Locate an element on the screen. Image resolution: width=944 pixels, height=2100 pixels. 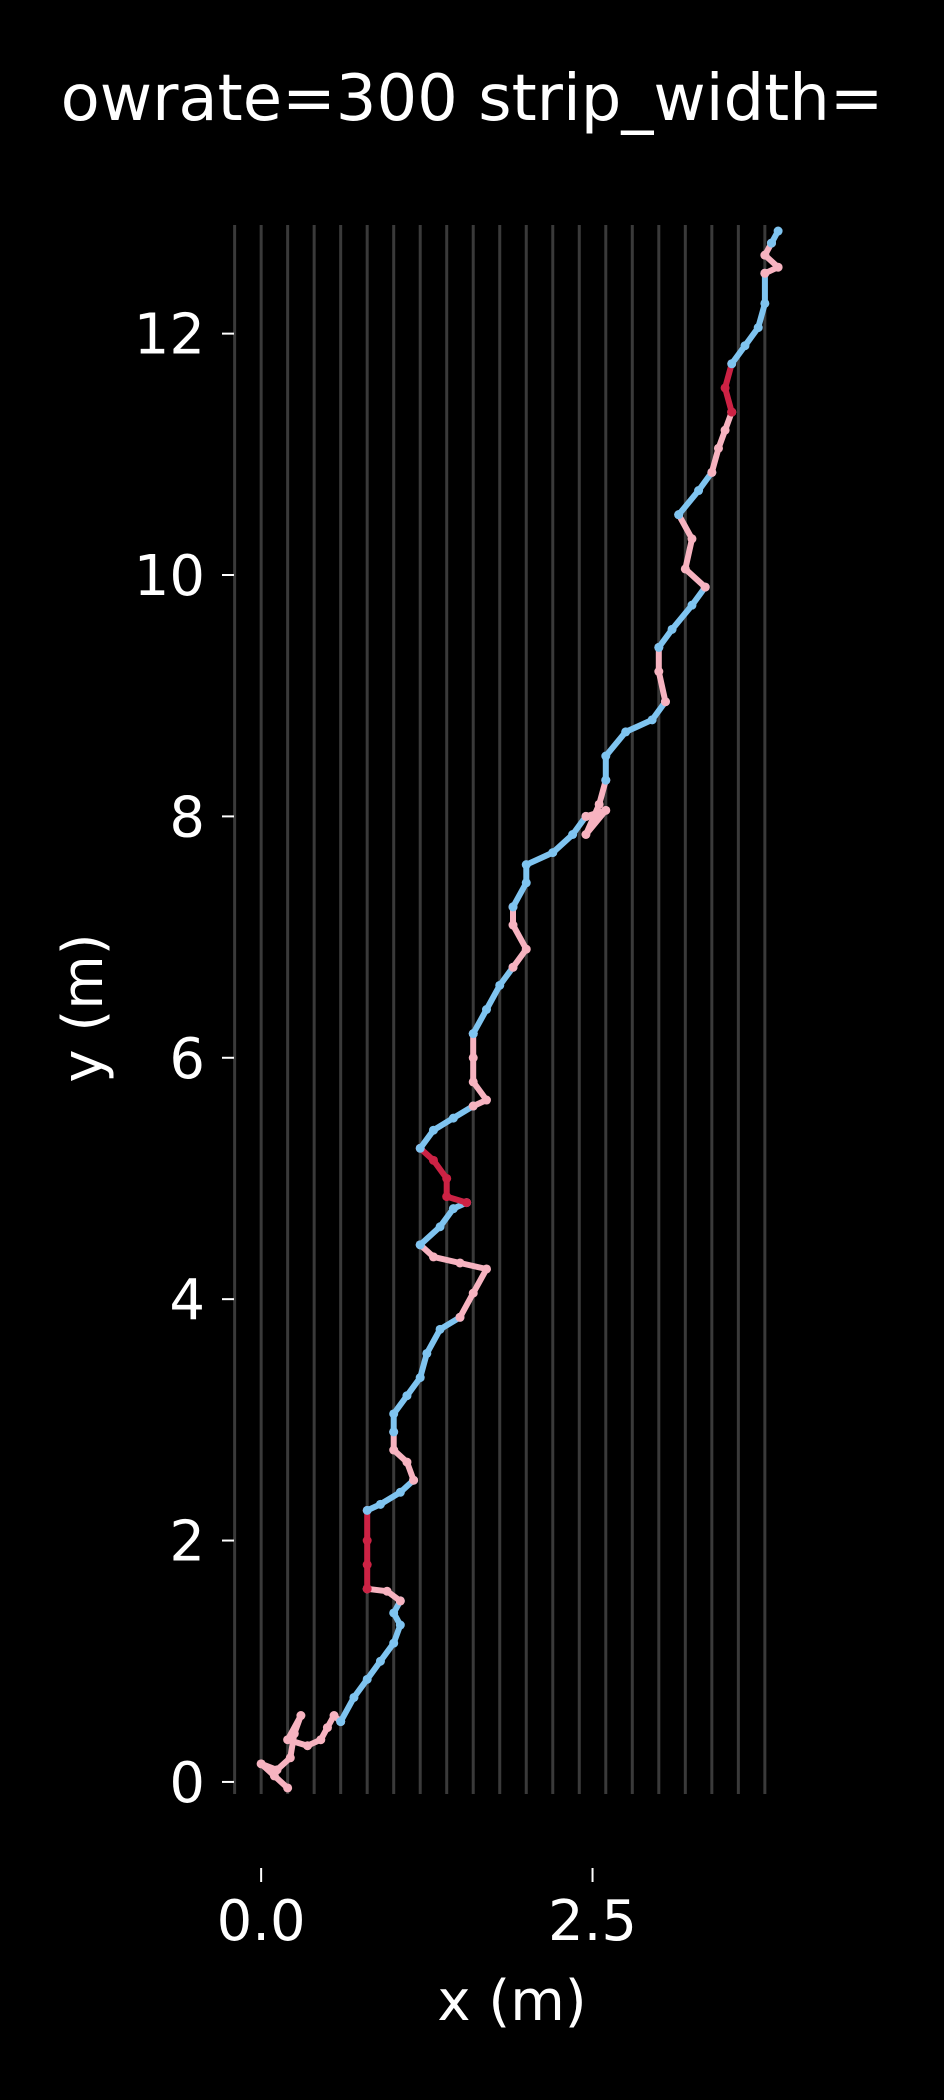
x-tick-label: 2.5 is located at coordinates (592, 1921).